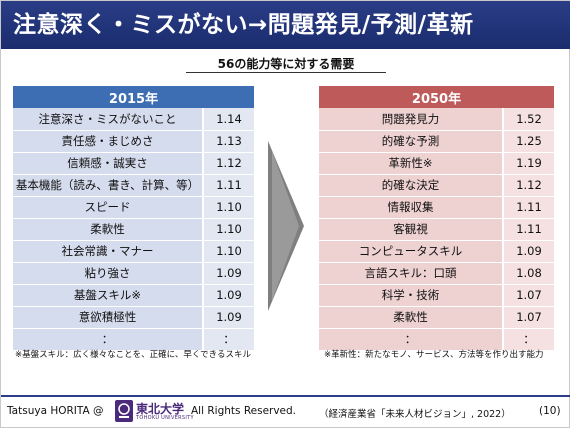  I want to click on chart-subtitle: 56の能力等に対する需要, so click(286, 64).